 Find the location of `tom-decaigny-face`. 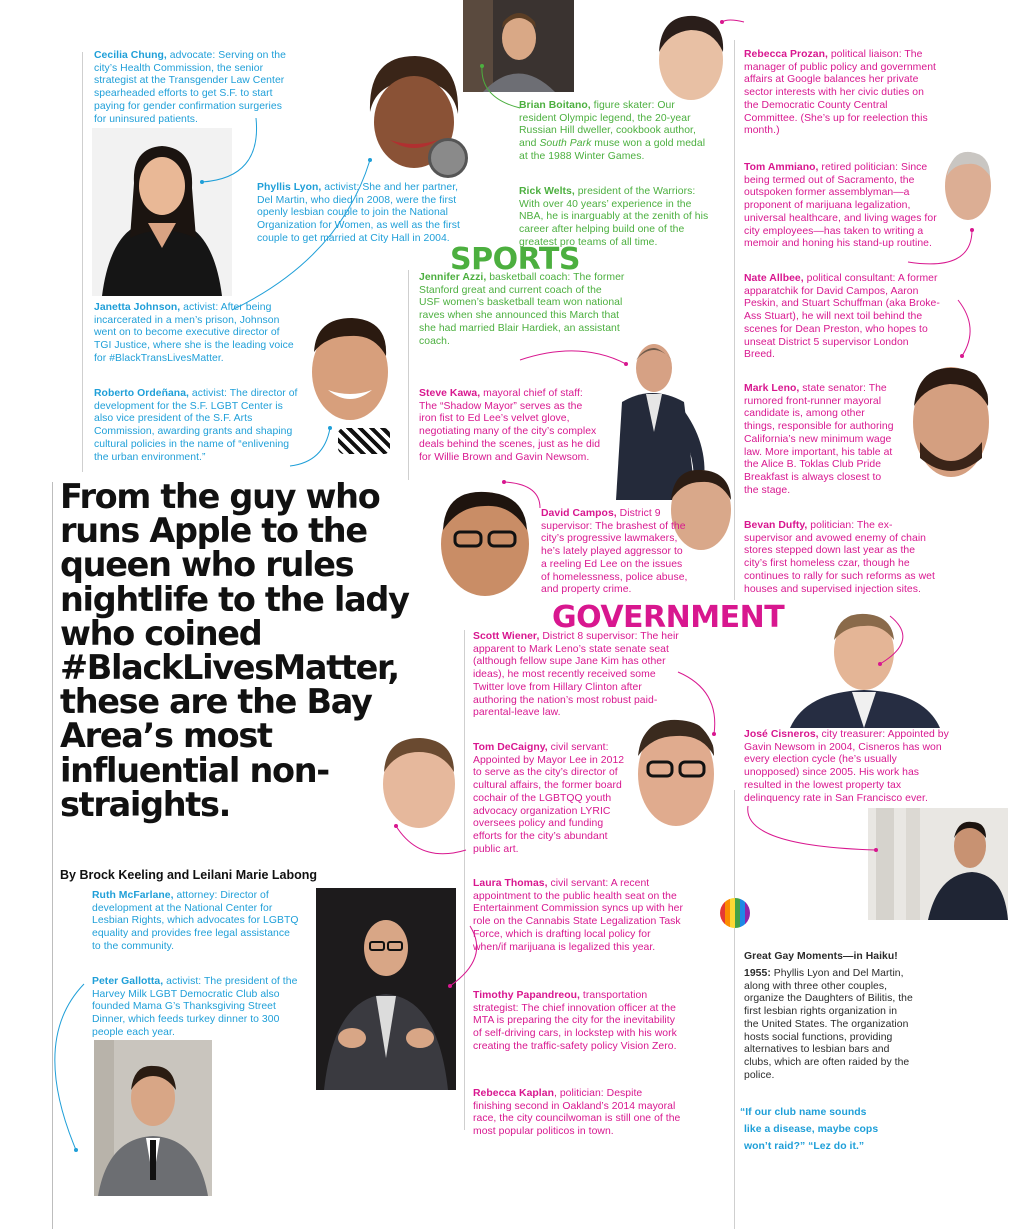

tom-decaigny-face is located at coordinates (419, 782).